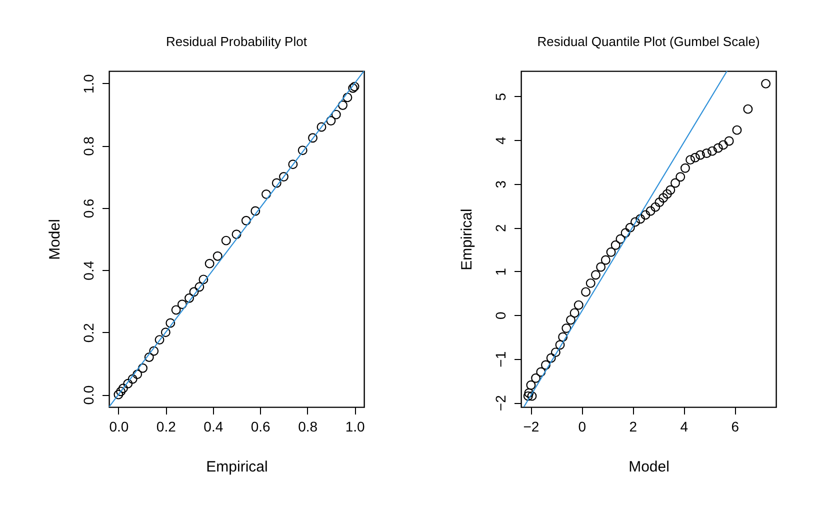  I want to click on y-tick-label: 0.6, so click(88, 208).